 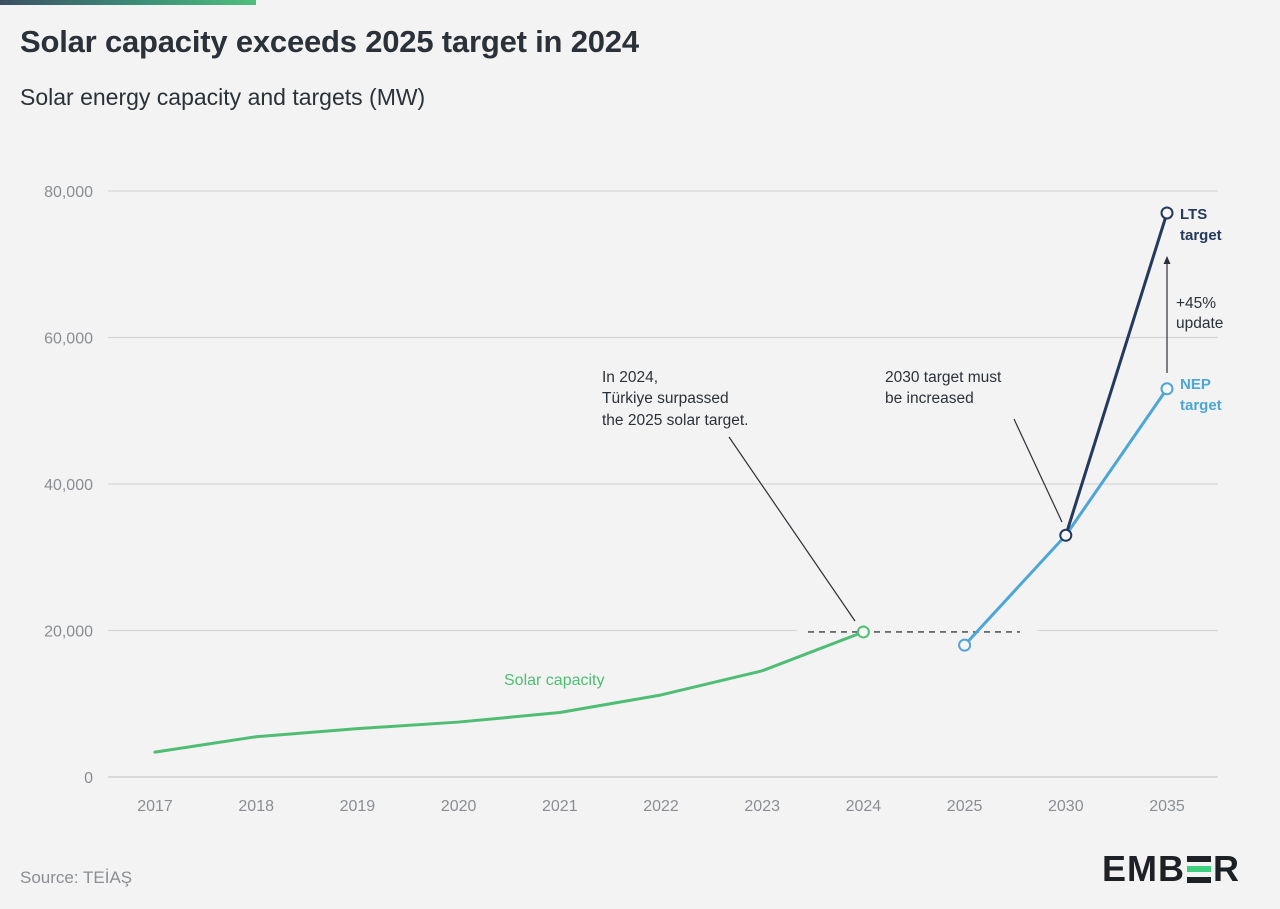 What do you see at coordinates (1199, 869) in the screenshot?
I see `logo-e-glyph` at bounding box center [1199, 869].